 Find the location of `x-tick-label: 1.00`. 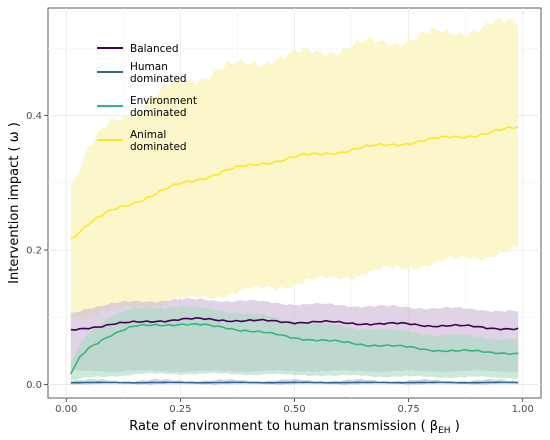

x-tick-label: 1.00 is located at coordinates (523, 409).